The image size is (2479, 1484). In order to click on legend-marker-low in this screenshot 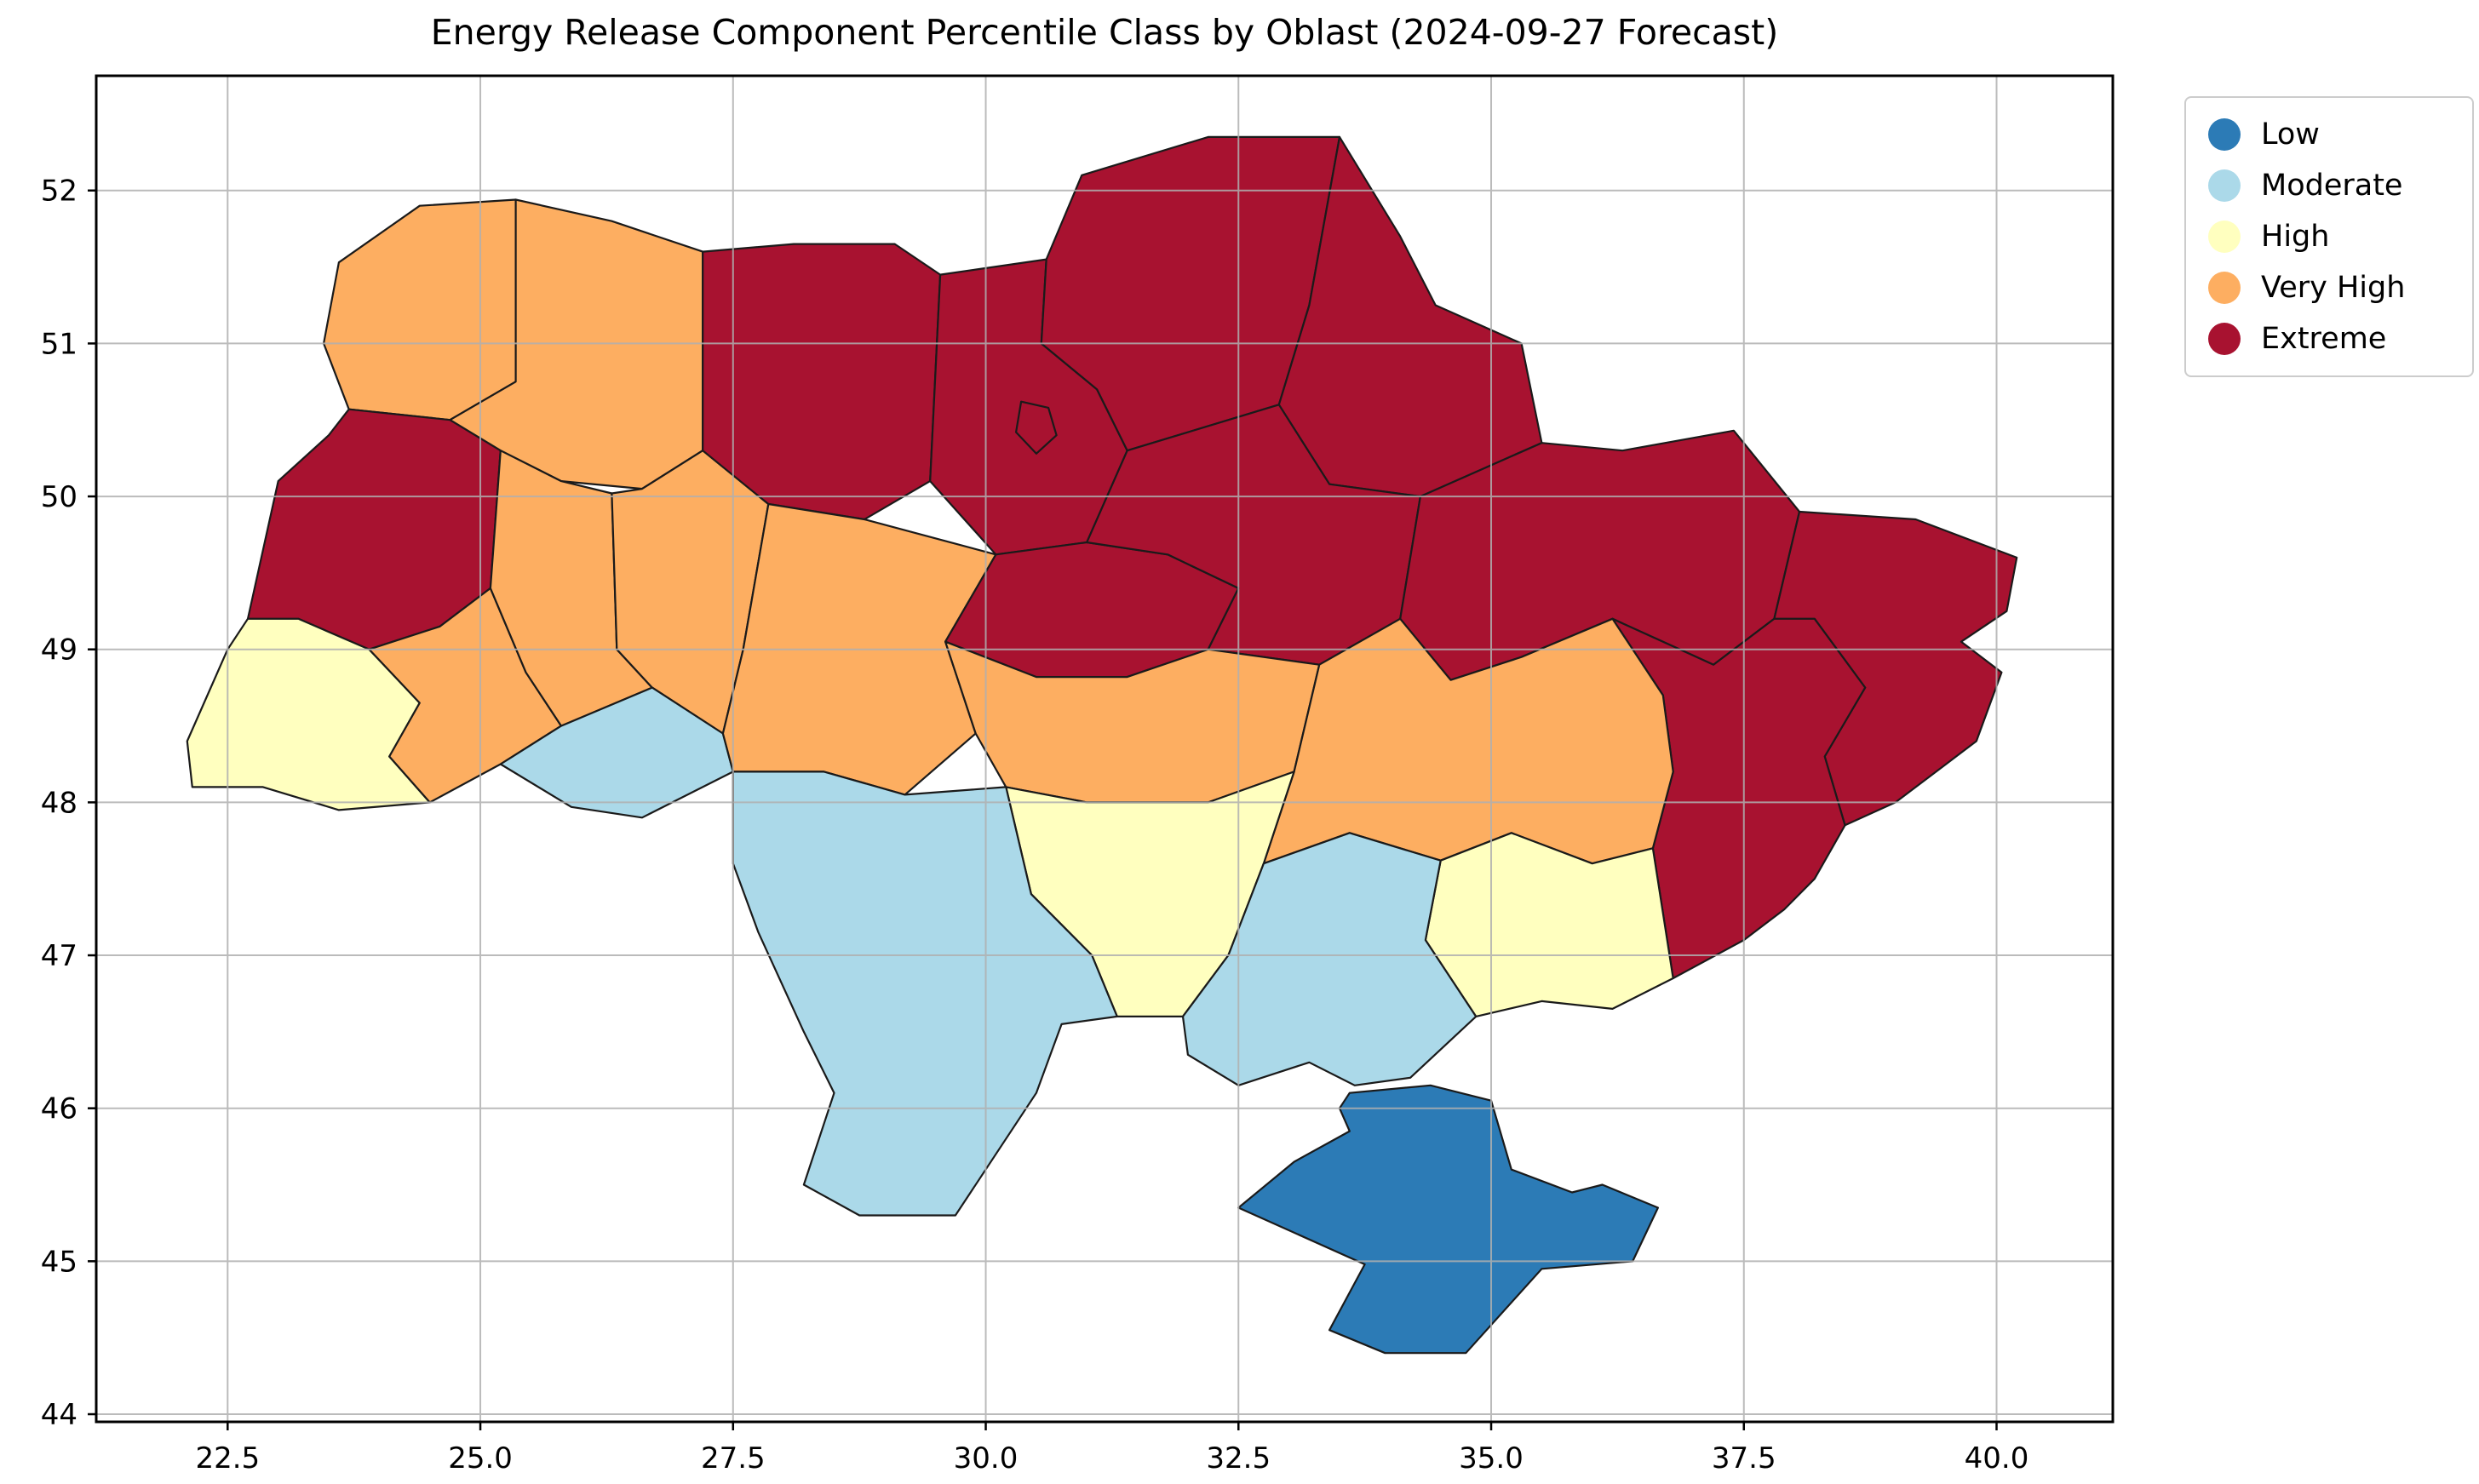, I will do `click(2224, 134)`.